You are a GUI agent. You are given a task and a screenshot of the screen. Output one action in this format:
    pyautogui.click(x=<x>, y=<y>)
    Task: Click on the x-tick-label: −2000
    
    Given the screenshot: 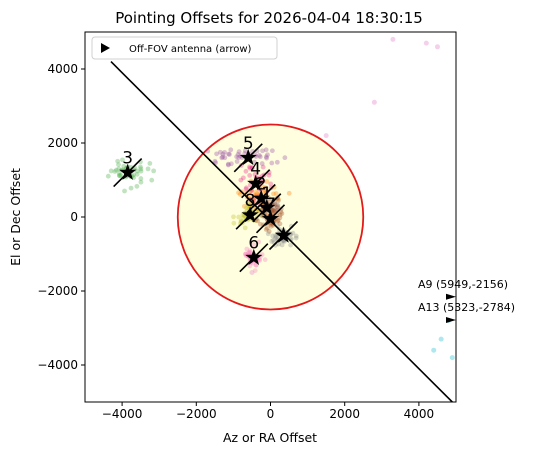 What is the action you would take?
    pyautogui.click(x=196, y=414)
    